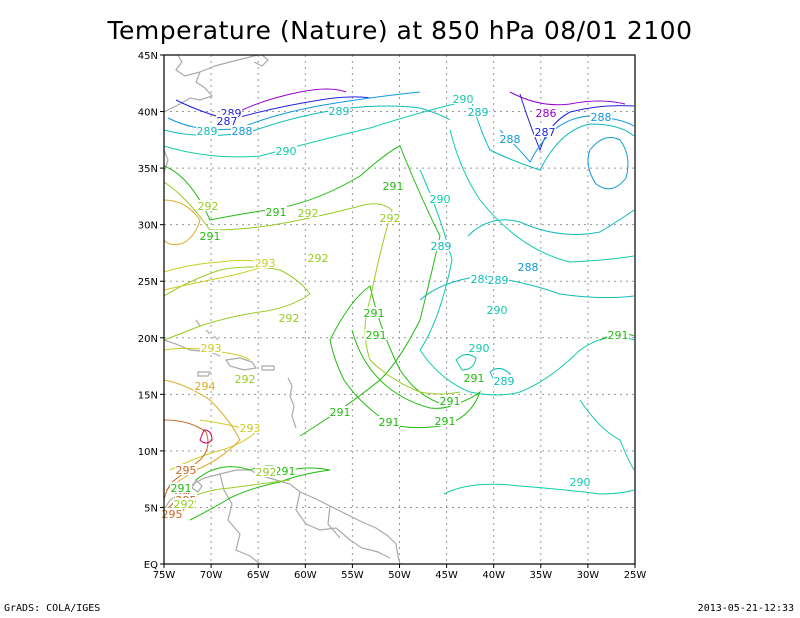  I want to click on contour-296-b, so click(206, 436).